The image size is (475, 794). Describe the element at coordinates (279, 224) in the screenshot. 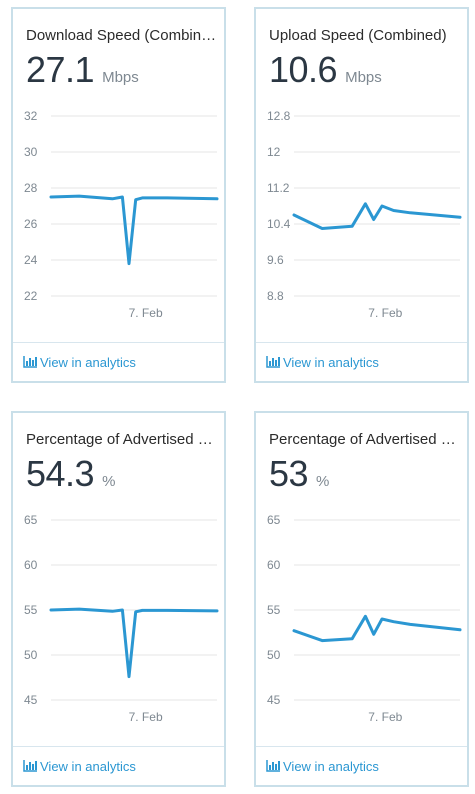

I see `y-tick-label: 10.4` at that location.